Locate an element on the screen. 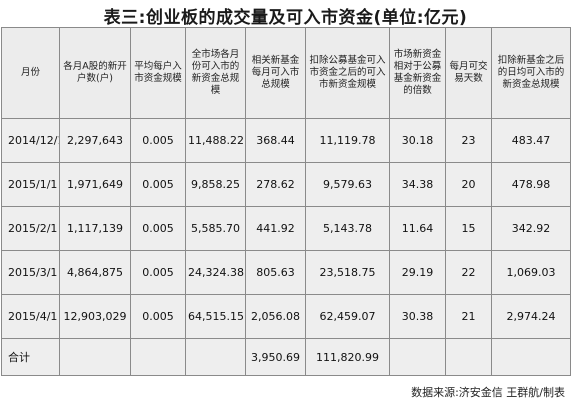 This screenshot has height=404, width=571. cell-daily-new-funds: 1,069.03 is located at coordinates (531, 272).